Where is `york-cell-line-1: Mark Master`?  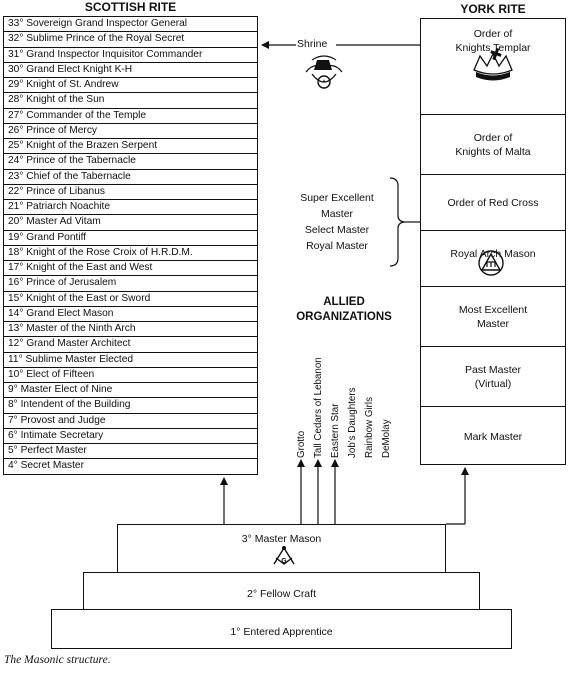 york-cell-line-1: Mark Master is located at coordinates (493, 436).